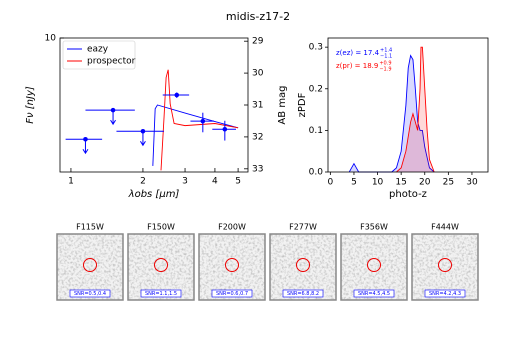 This screenshot has height=360, width=516. I want to click on y-tick-label: 0.2, so click(316, 89).